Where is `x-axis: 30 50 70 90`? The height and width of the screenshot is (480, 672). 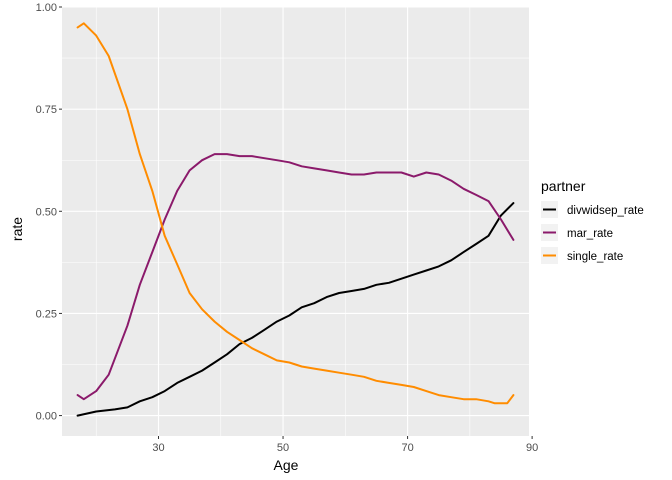 x-axis: 30 50 70 90 is located at coordinates (345, 445).